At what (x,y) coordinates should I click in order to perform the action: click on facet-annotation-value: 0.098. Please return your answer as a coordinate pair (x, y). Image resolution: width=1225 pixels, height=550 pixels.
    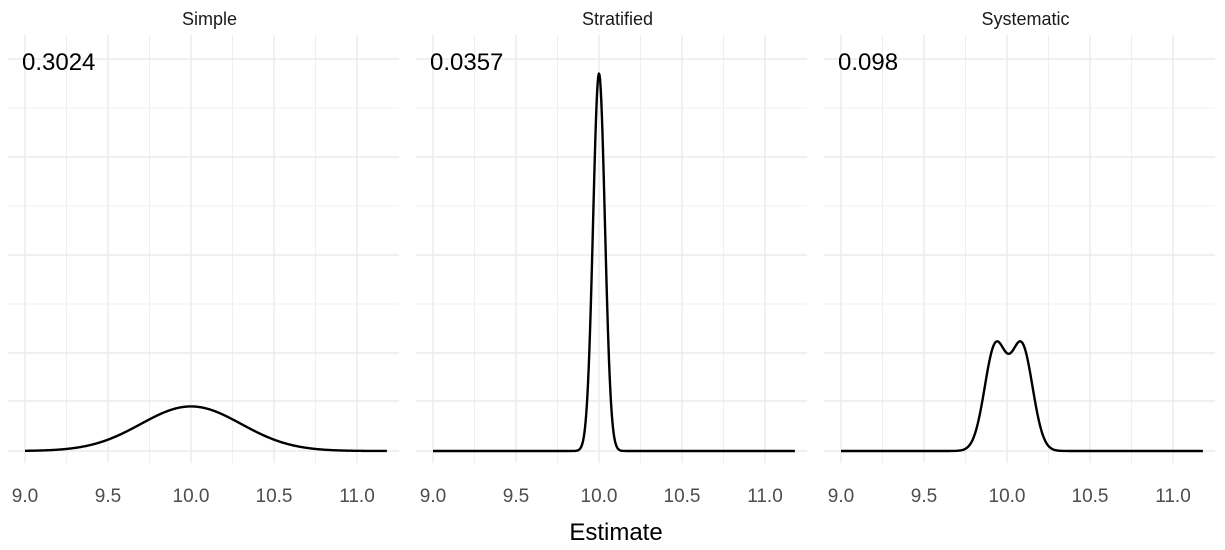
    Looking at the image, I should click on (868, 62).